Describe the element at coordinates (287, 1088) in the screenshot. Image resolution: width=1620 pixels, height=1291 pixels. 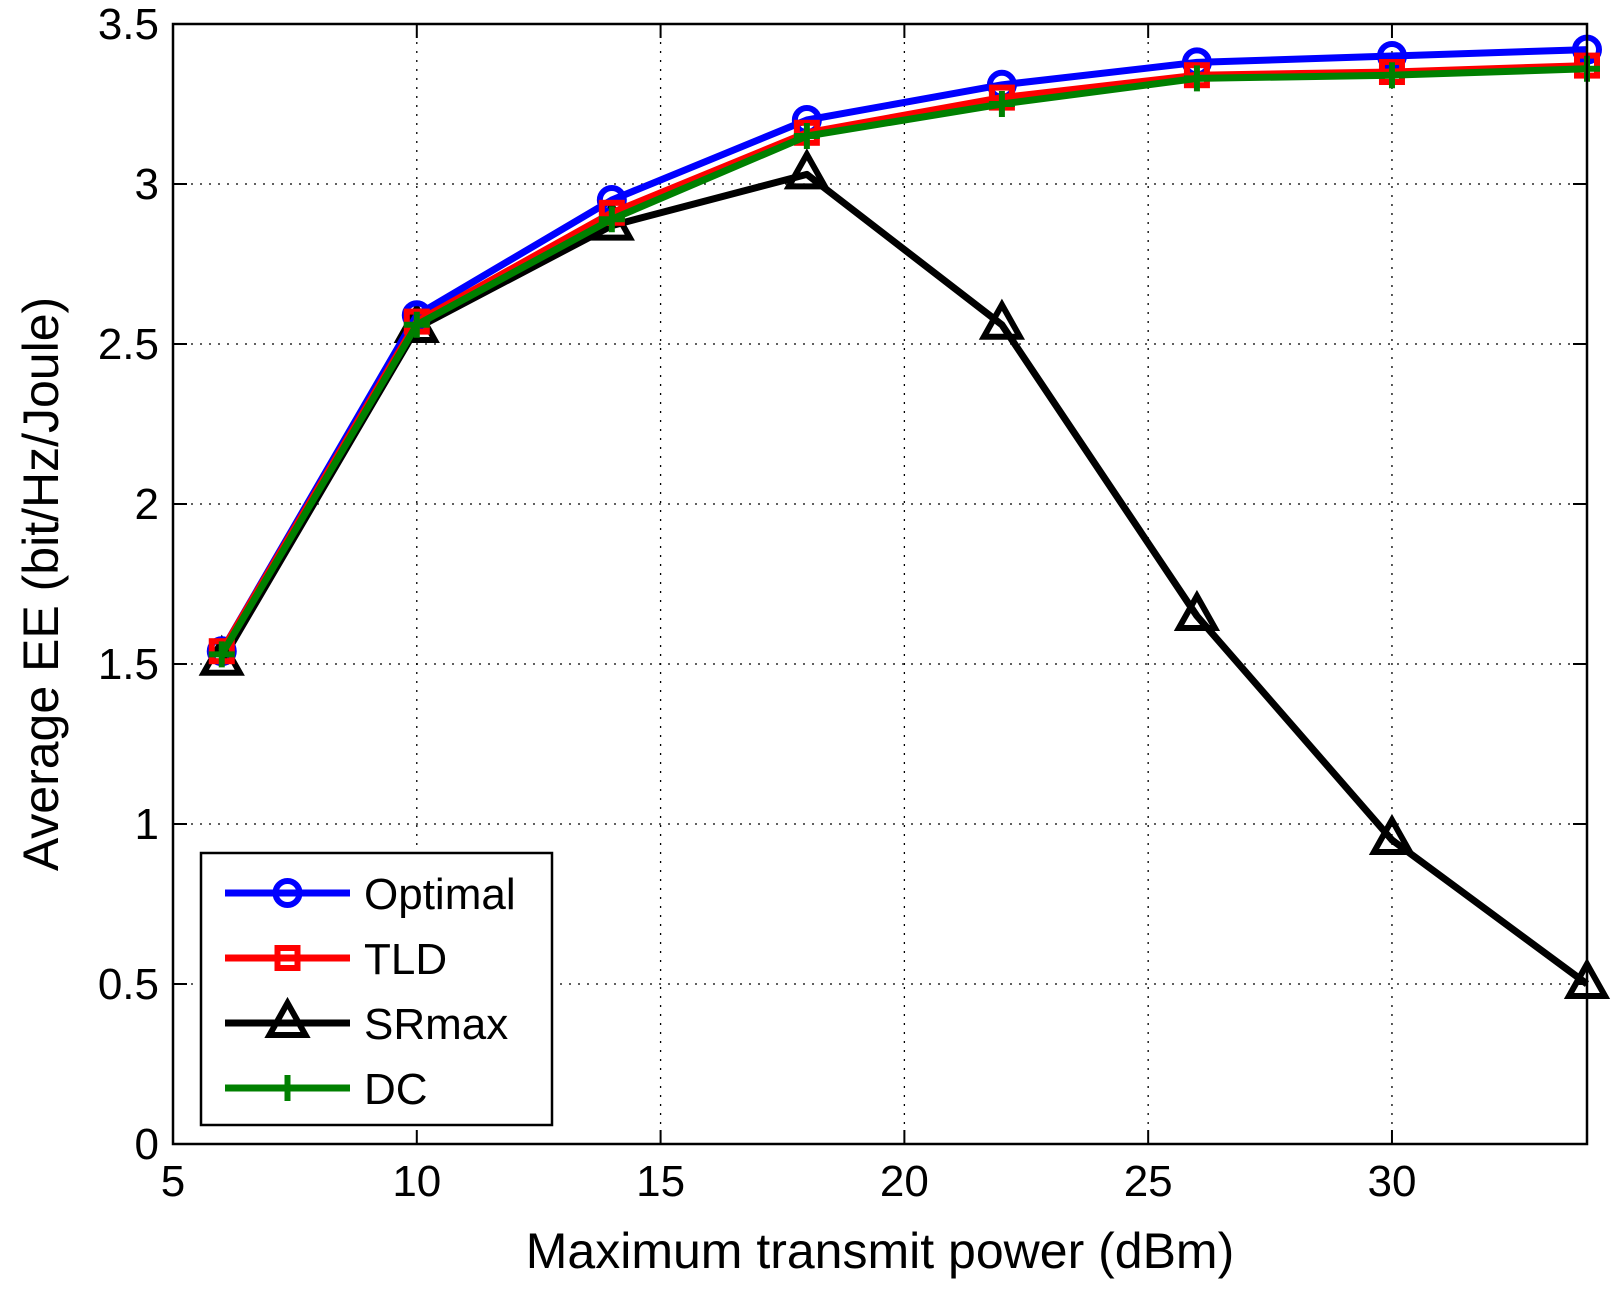
I see `legend-marker-dc` at that location.